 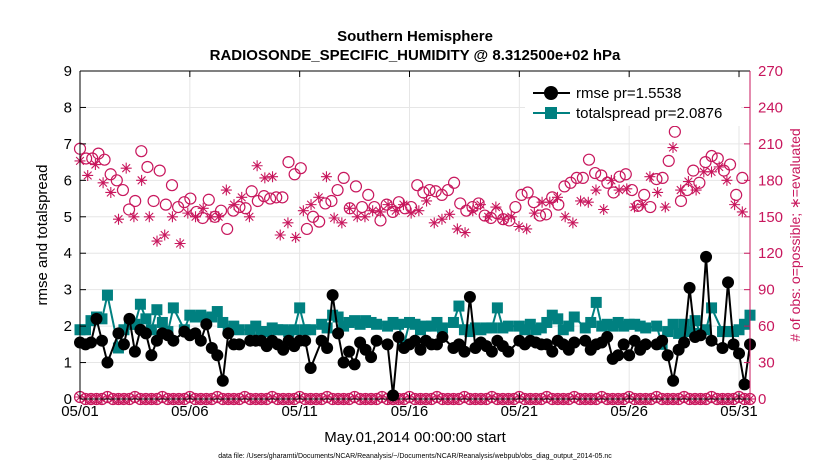 What do you see at coordinates (68, 399) in the screenshot?
I see `y-tick-label: 0` at bounding box center [68, 399].